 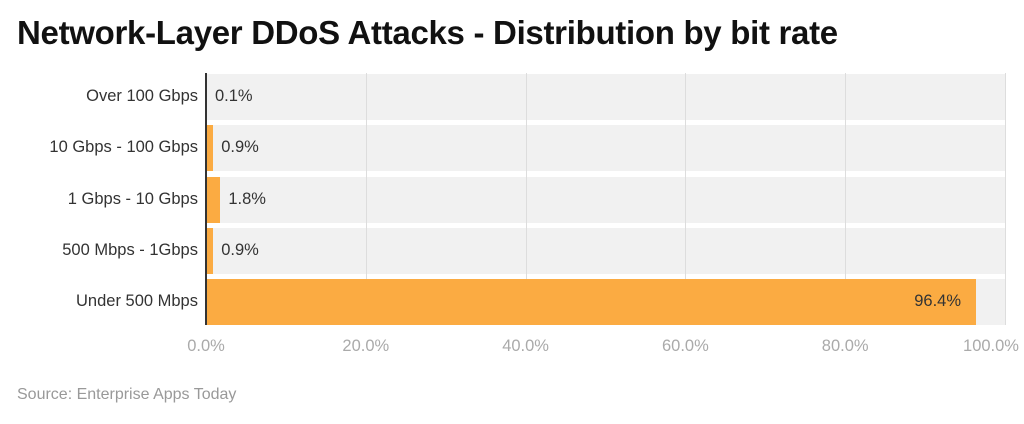 What do you see at coordinates (938, 301) in the screenshot?
I see `value-label: 96.4%` at bounding box center [938, 301].